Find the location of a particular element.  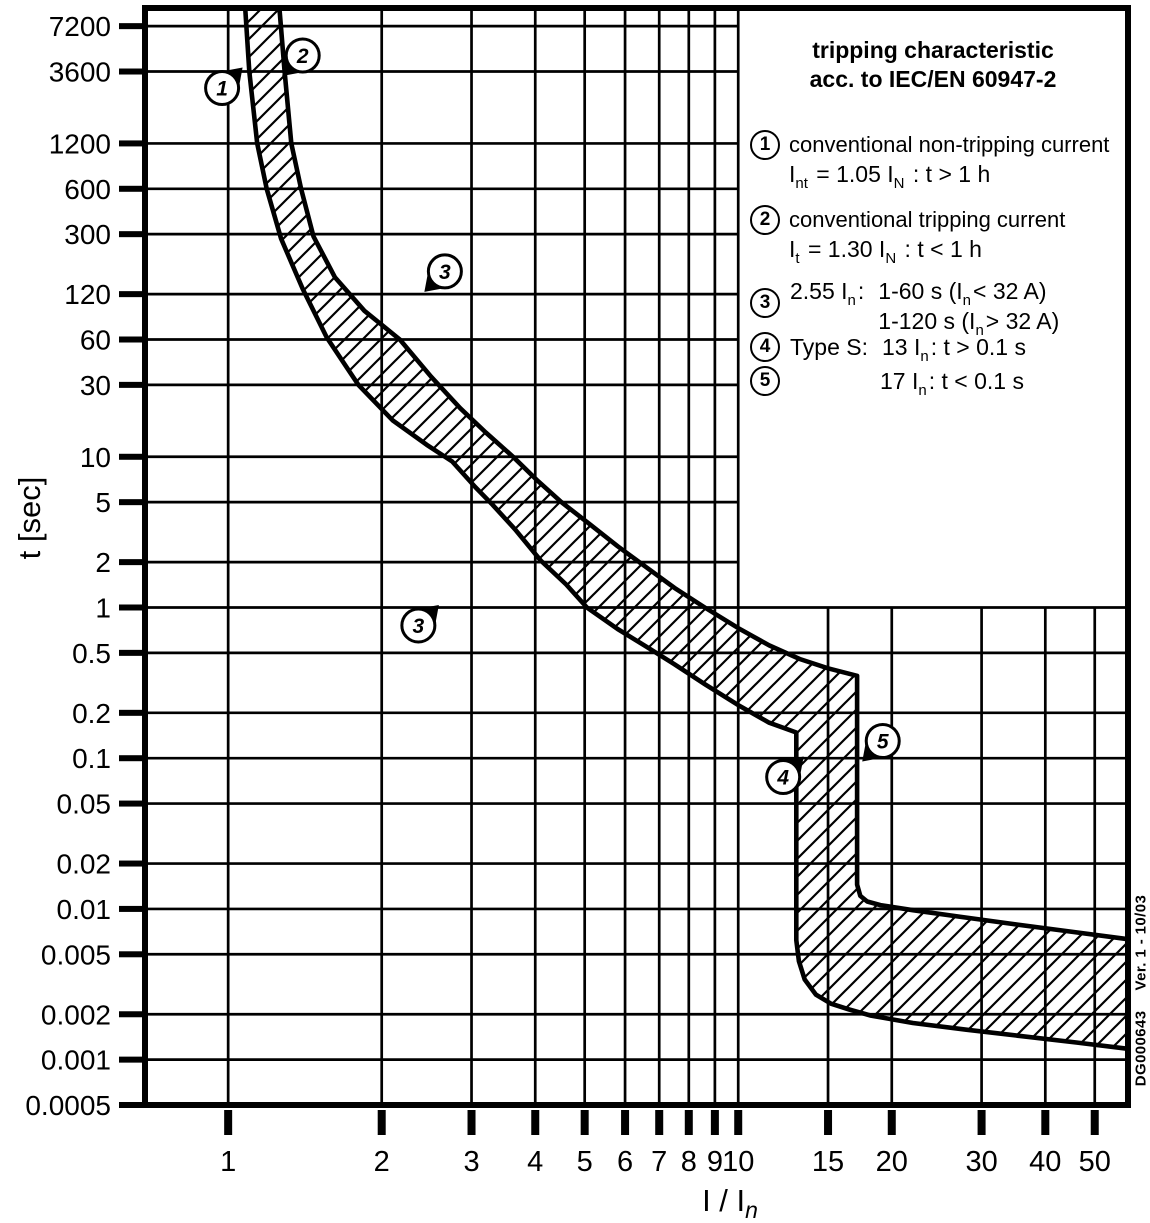

svg-text: 0.0005 is located at coordinates (68, 1105).